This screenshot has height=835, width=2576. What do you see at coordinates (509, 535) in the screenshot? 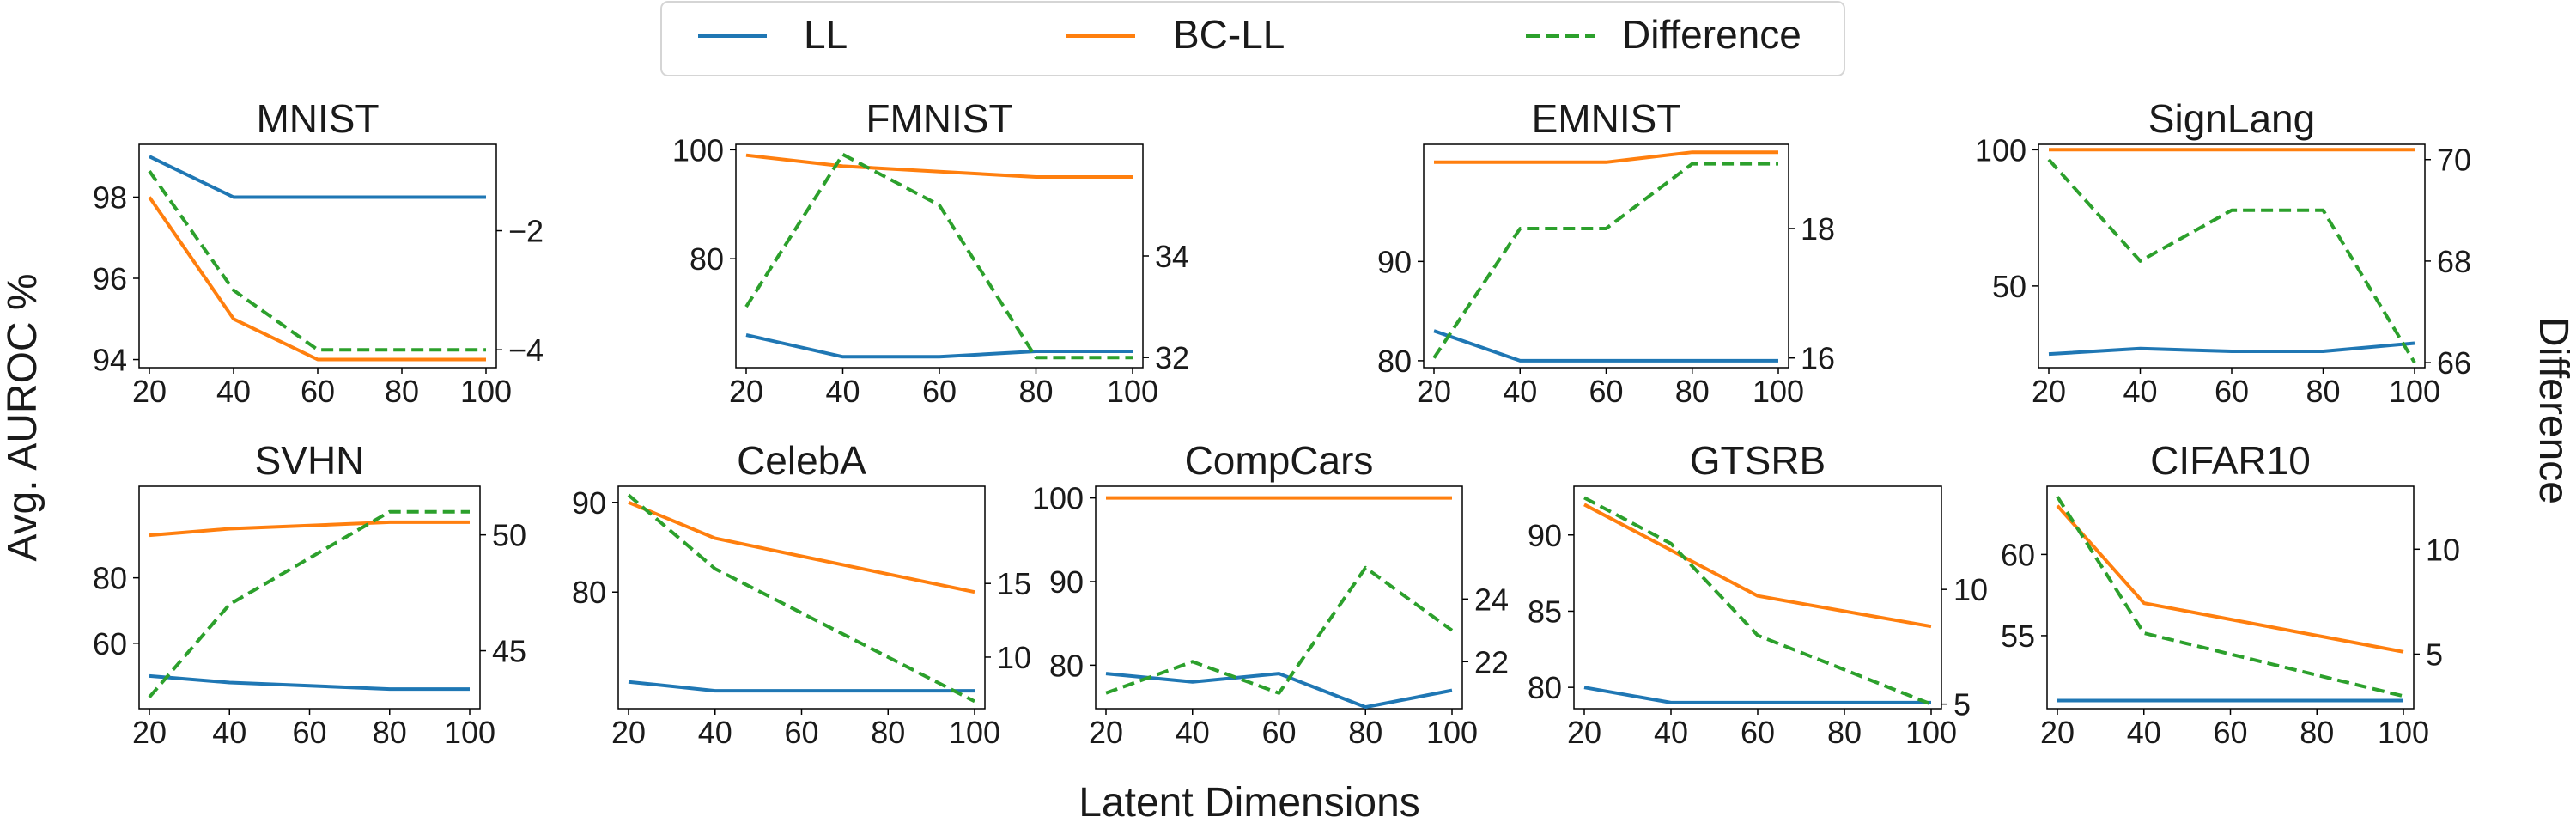
I see `right-y-tick-label: 50` at bounding box center [509, 535].